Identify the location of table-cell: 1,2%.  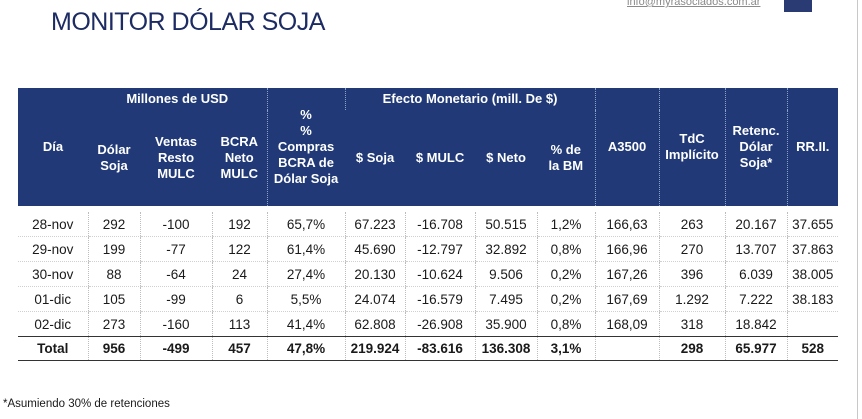
(566, 224).